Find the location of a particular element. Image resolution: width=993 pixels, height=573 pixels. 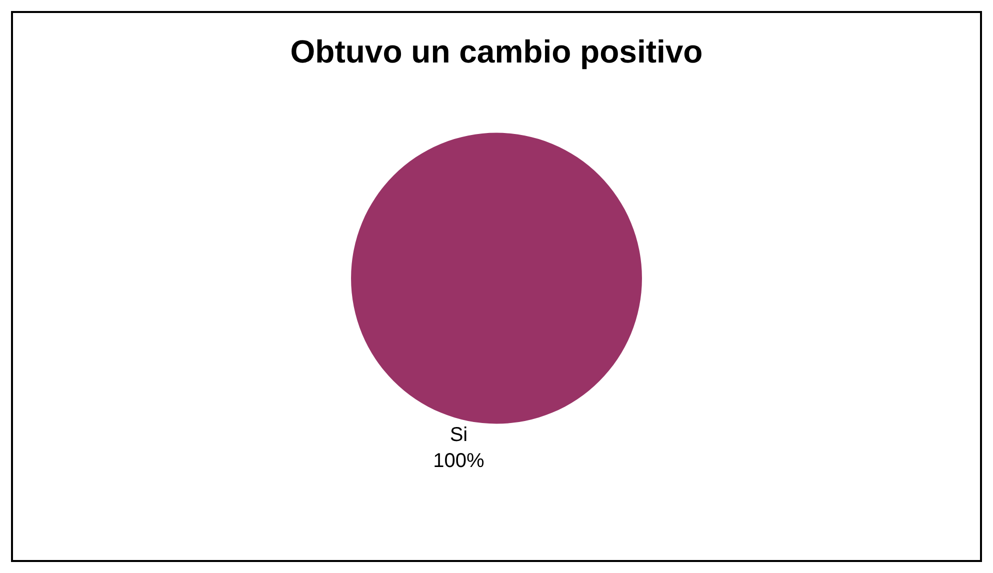

slice-label: Si is located at coordinates (459, 435).